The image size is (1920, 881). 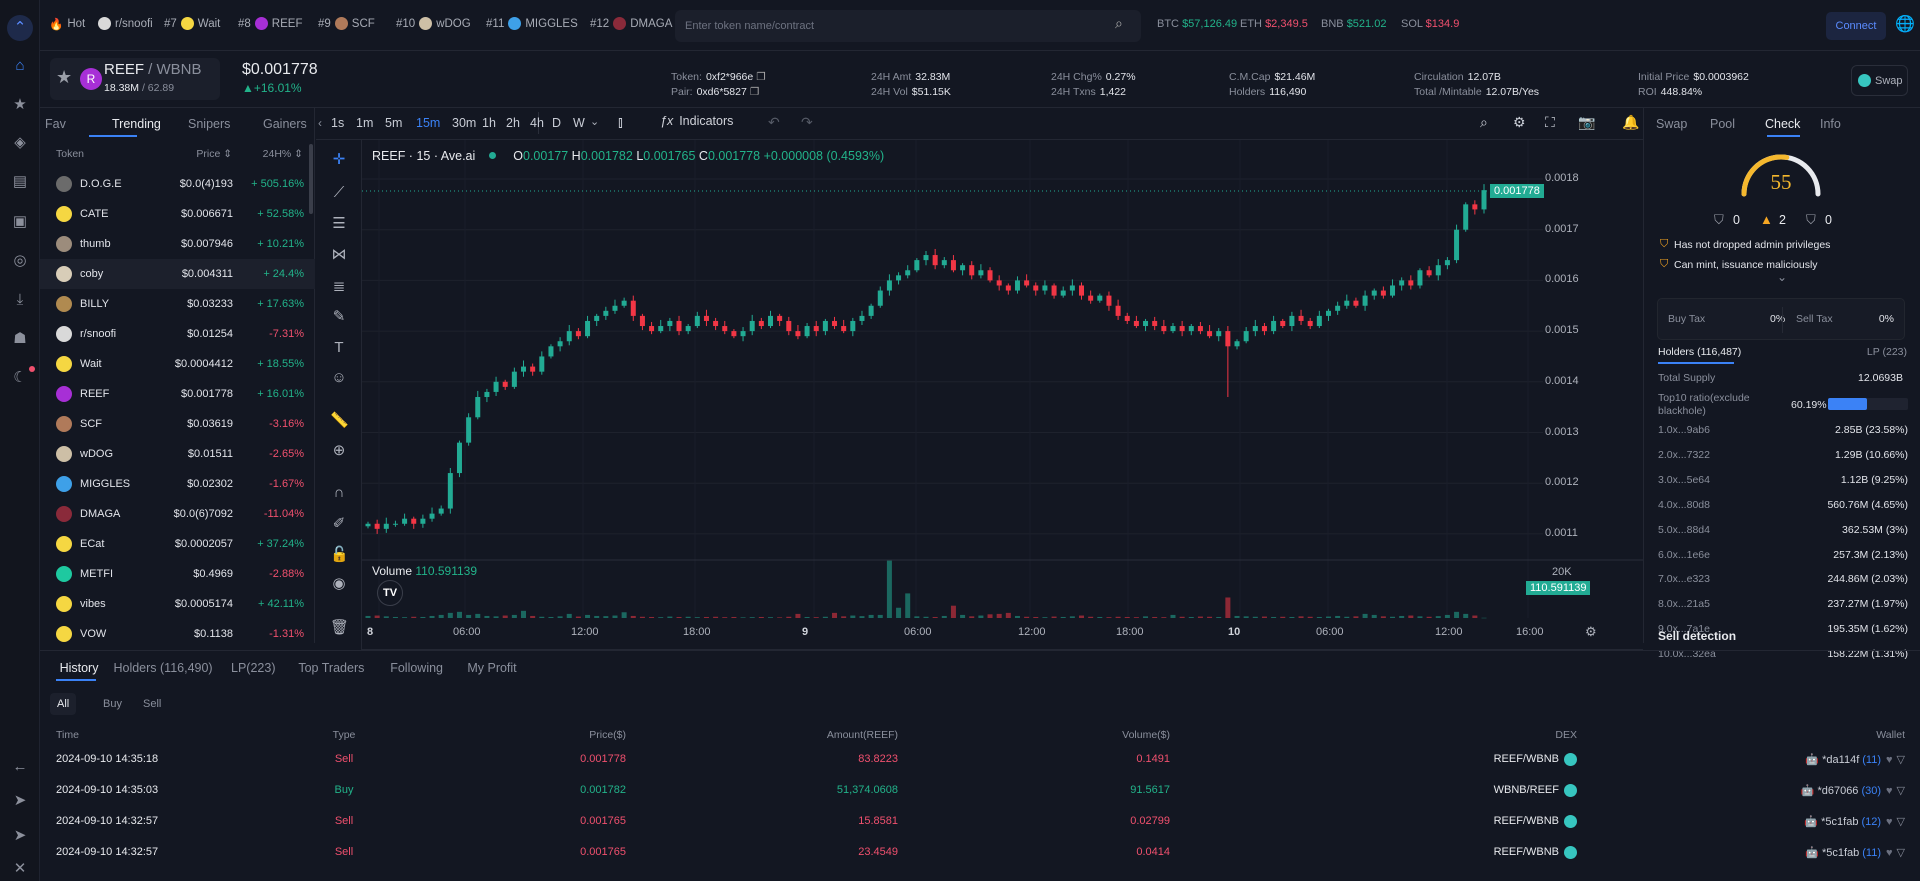 I want to click on horizontal-lines-icon: ☰, so click(x=339, y=223).